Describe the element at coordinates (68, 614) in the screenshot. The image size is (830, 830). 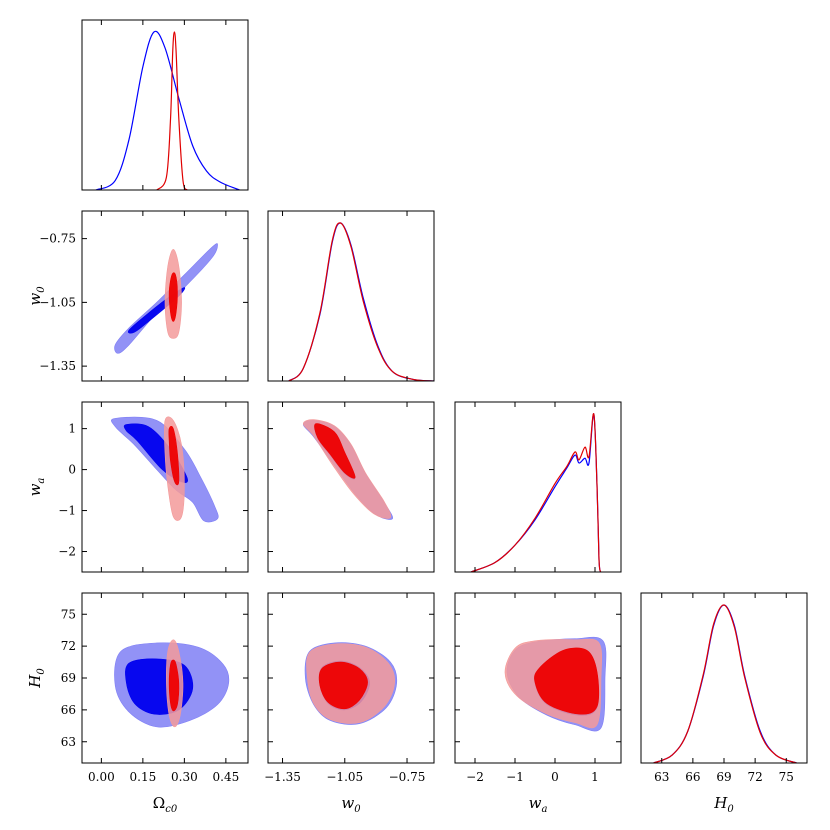
I see `y-tick-label-H0: 75` at that location.